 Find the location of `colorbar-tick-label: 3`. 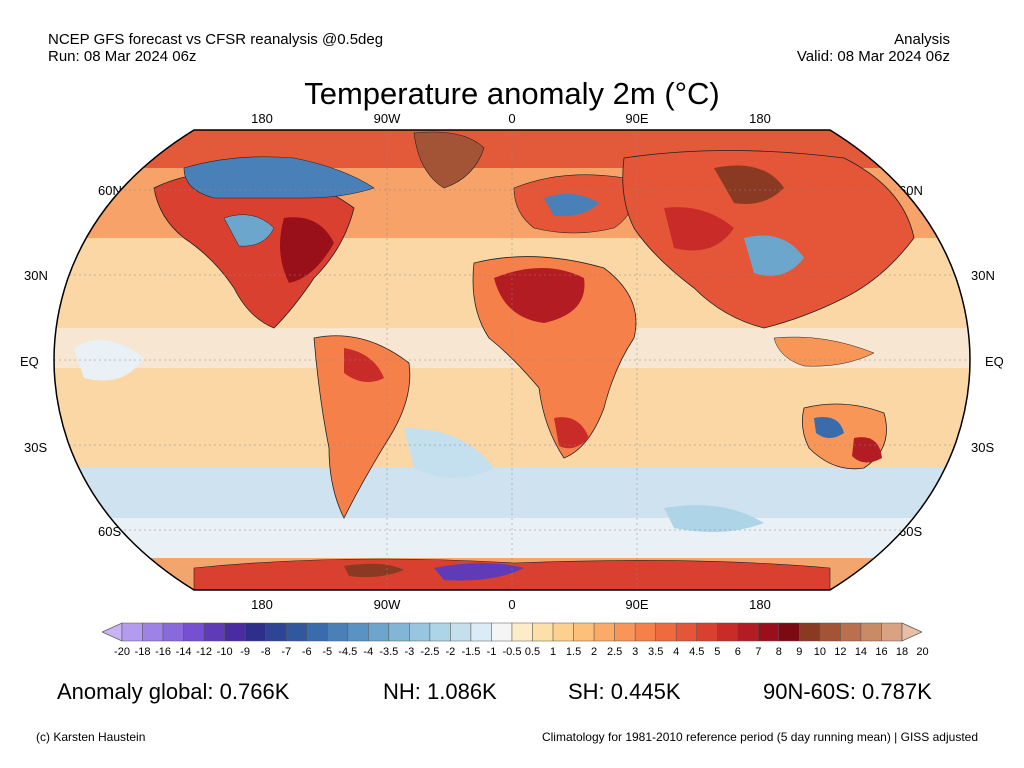

colorbar-tick-label: 3 is located at coordinates (635, 652).